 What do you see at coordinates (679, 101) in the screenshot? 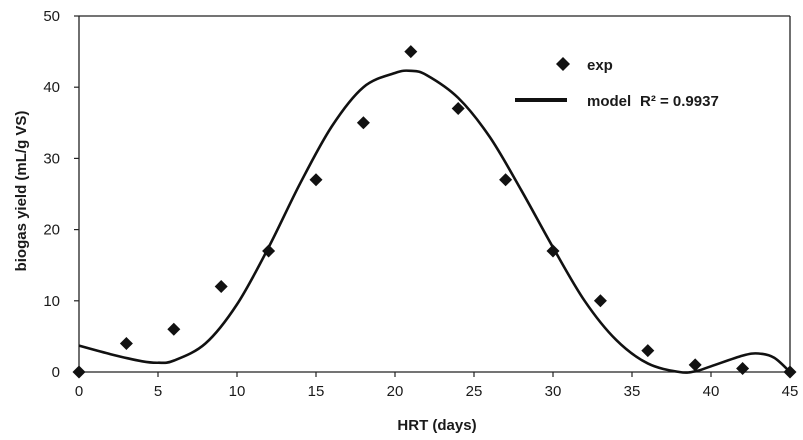
I see `r-squared-annotation: R² = 0.9937` at bounding box center [679, 101].